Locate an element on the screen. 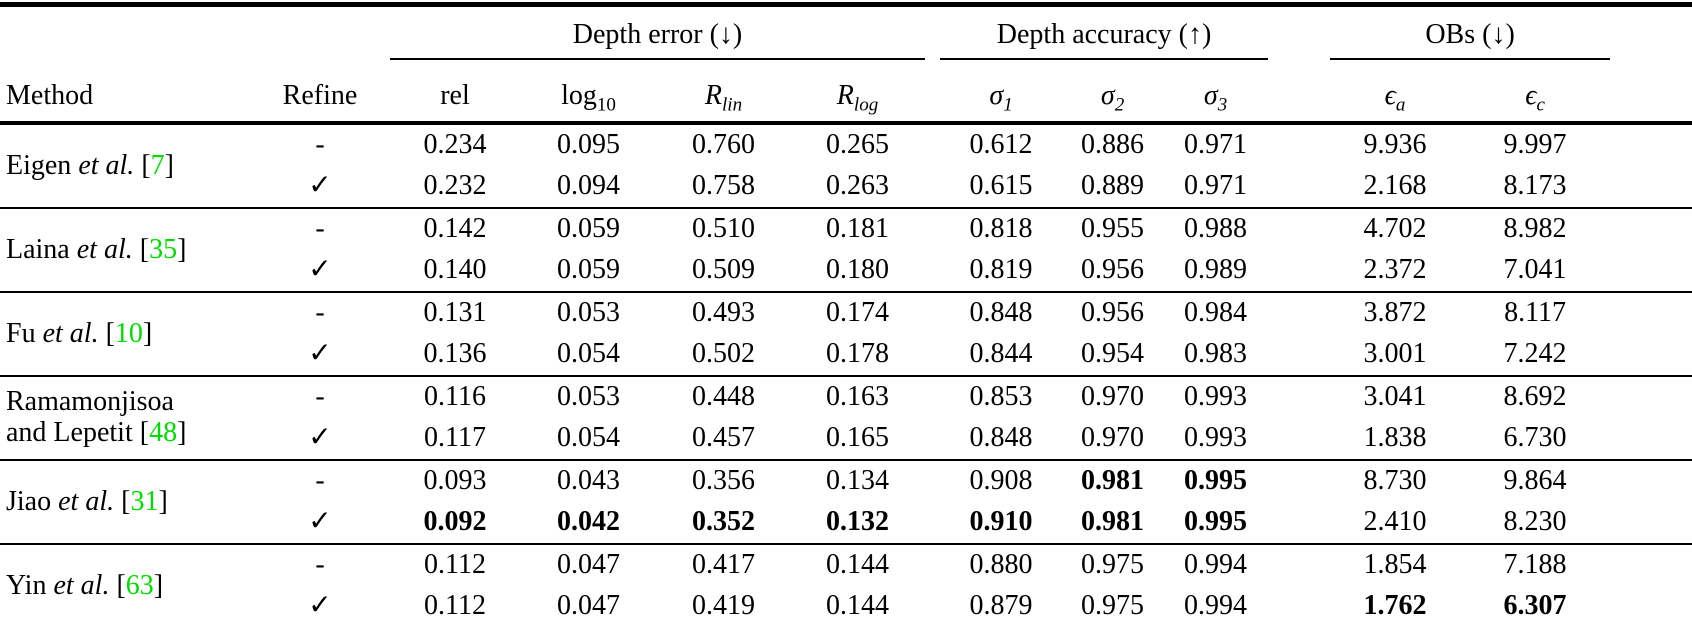 The image size is (1692, 621). value-cell-sigma1: 0.910 is located at coordinates (1001, 522).